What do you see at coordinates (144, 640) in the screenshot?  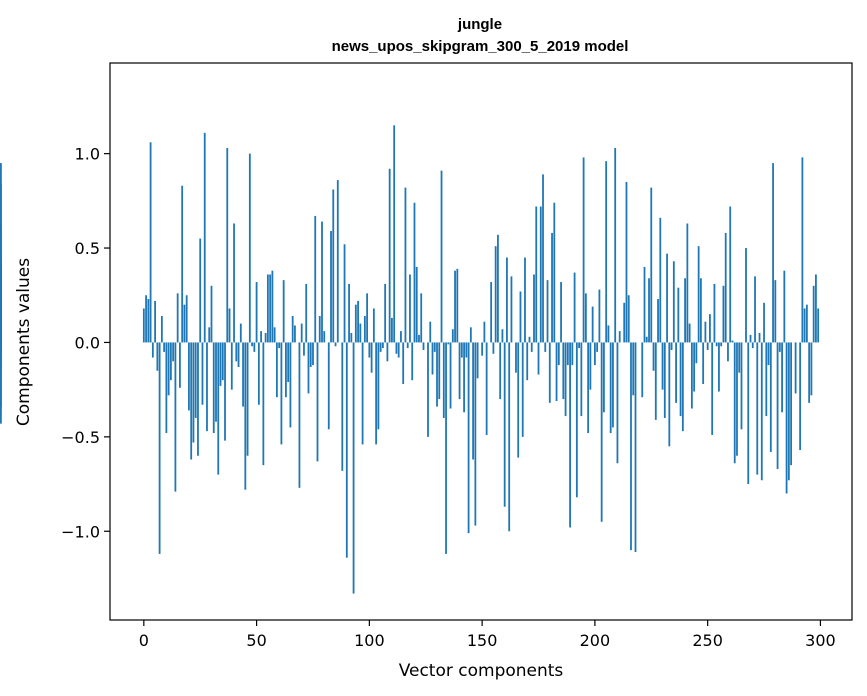 I see `x-tick-label: 0` at bounding box center [144, 640].